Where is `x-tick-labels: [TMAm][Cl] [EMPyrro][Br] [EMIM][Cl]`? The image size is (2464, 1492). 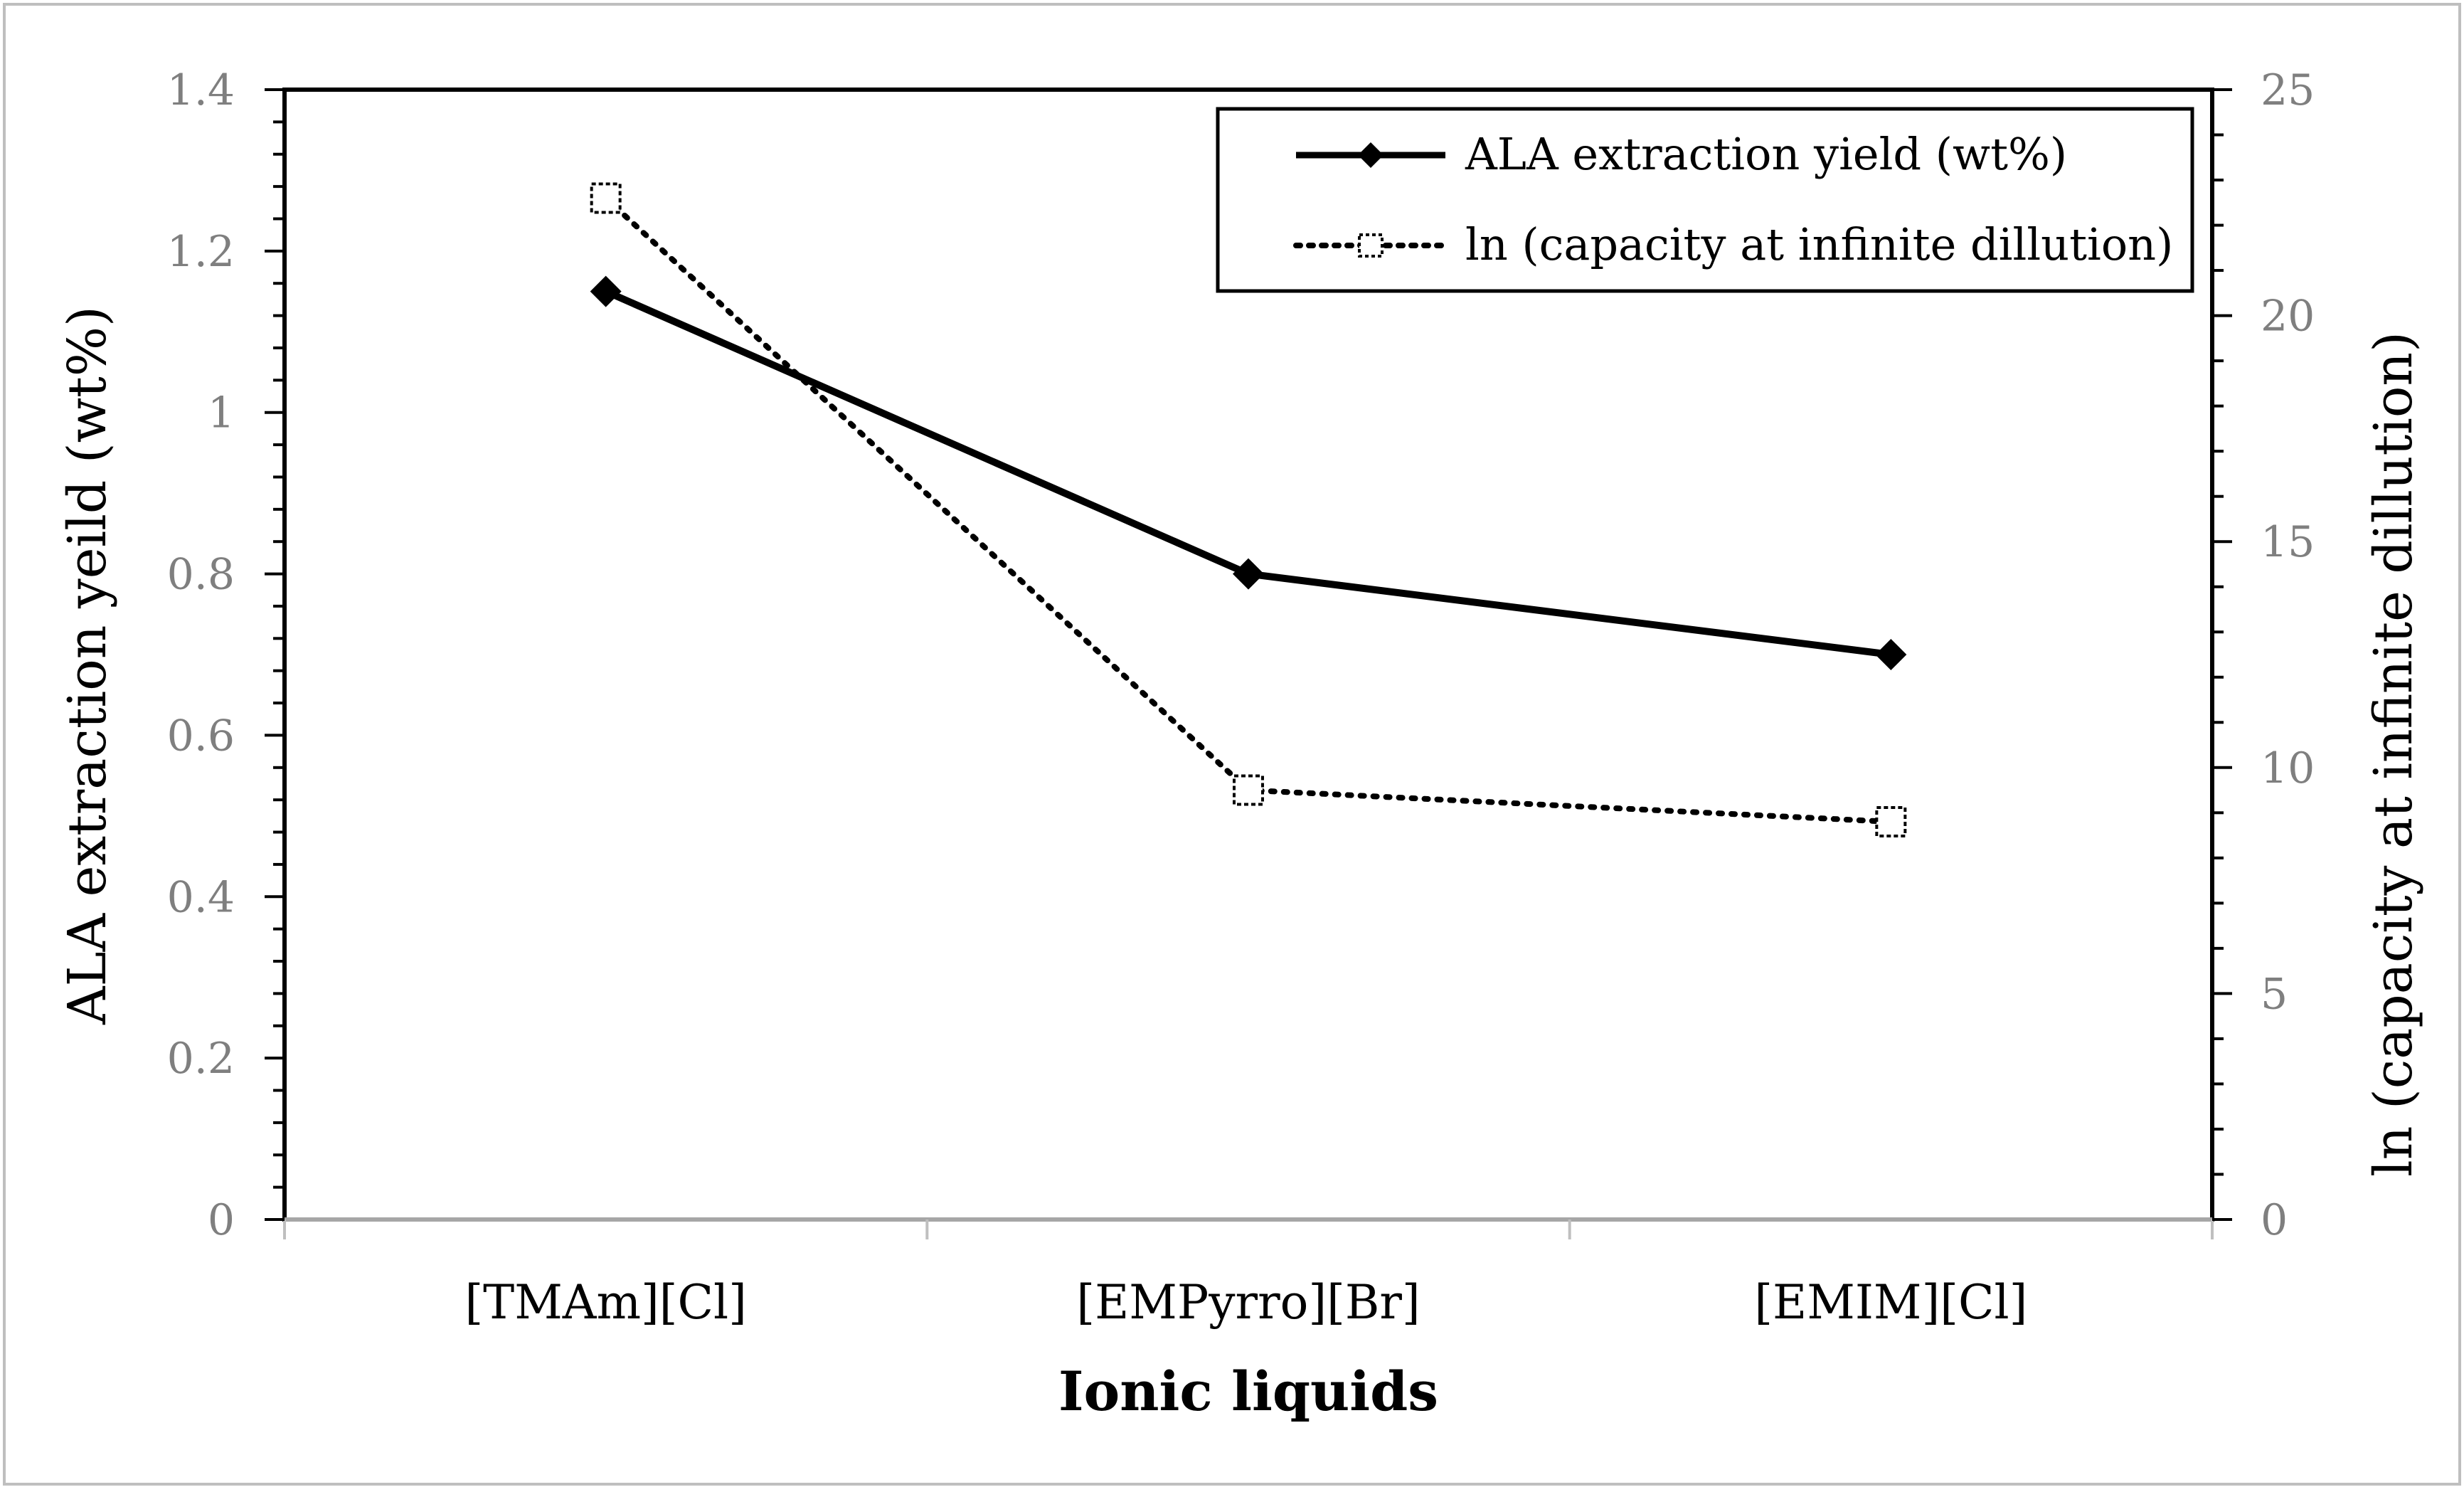
x-tick-labels: [TMAm][Cl] [EMPyrro][Br] [EMIM][Cl] is located at coordinates (1245, 1302).